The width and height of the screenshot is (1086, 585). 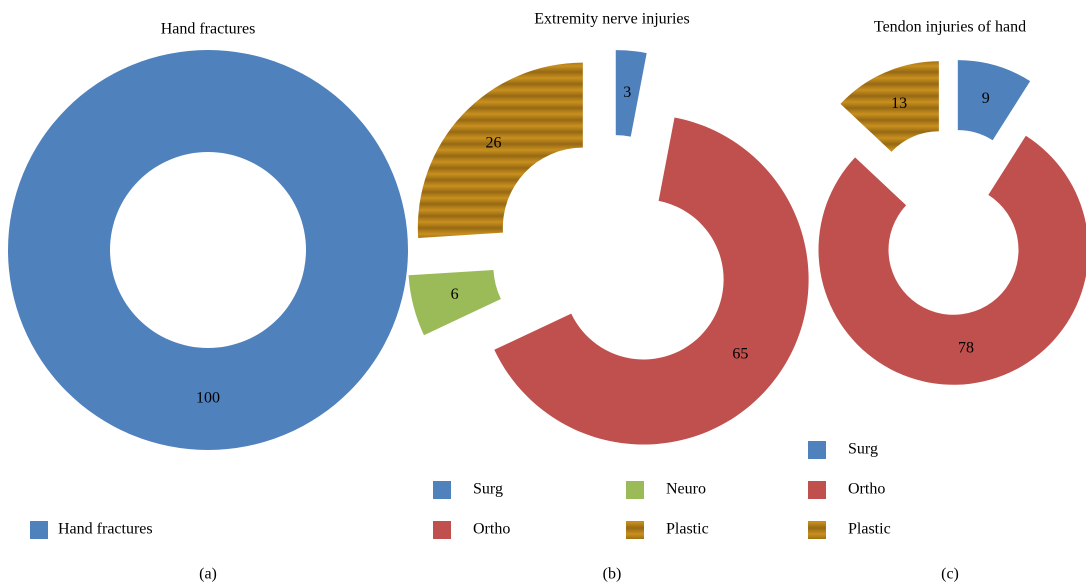 What do you see at coordinates (627, 92) in the screenshot?
I see `data-label: 3` at bounding box center [627, 92].